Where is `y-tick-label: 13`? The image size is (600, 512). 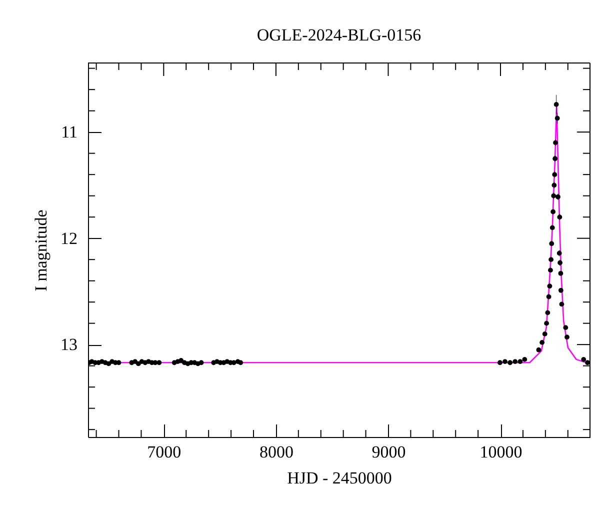
y-tick-label: 13 is located at coordinates (69, 344).